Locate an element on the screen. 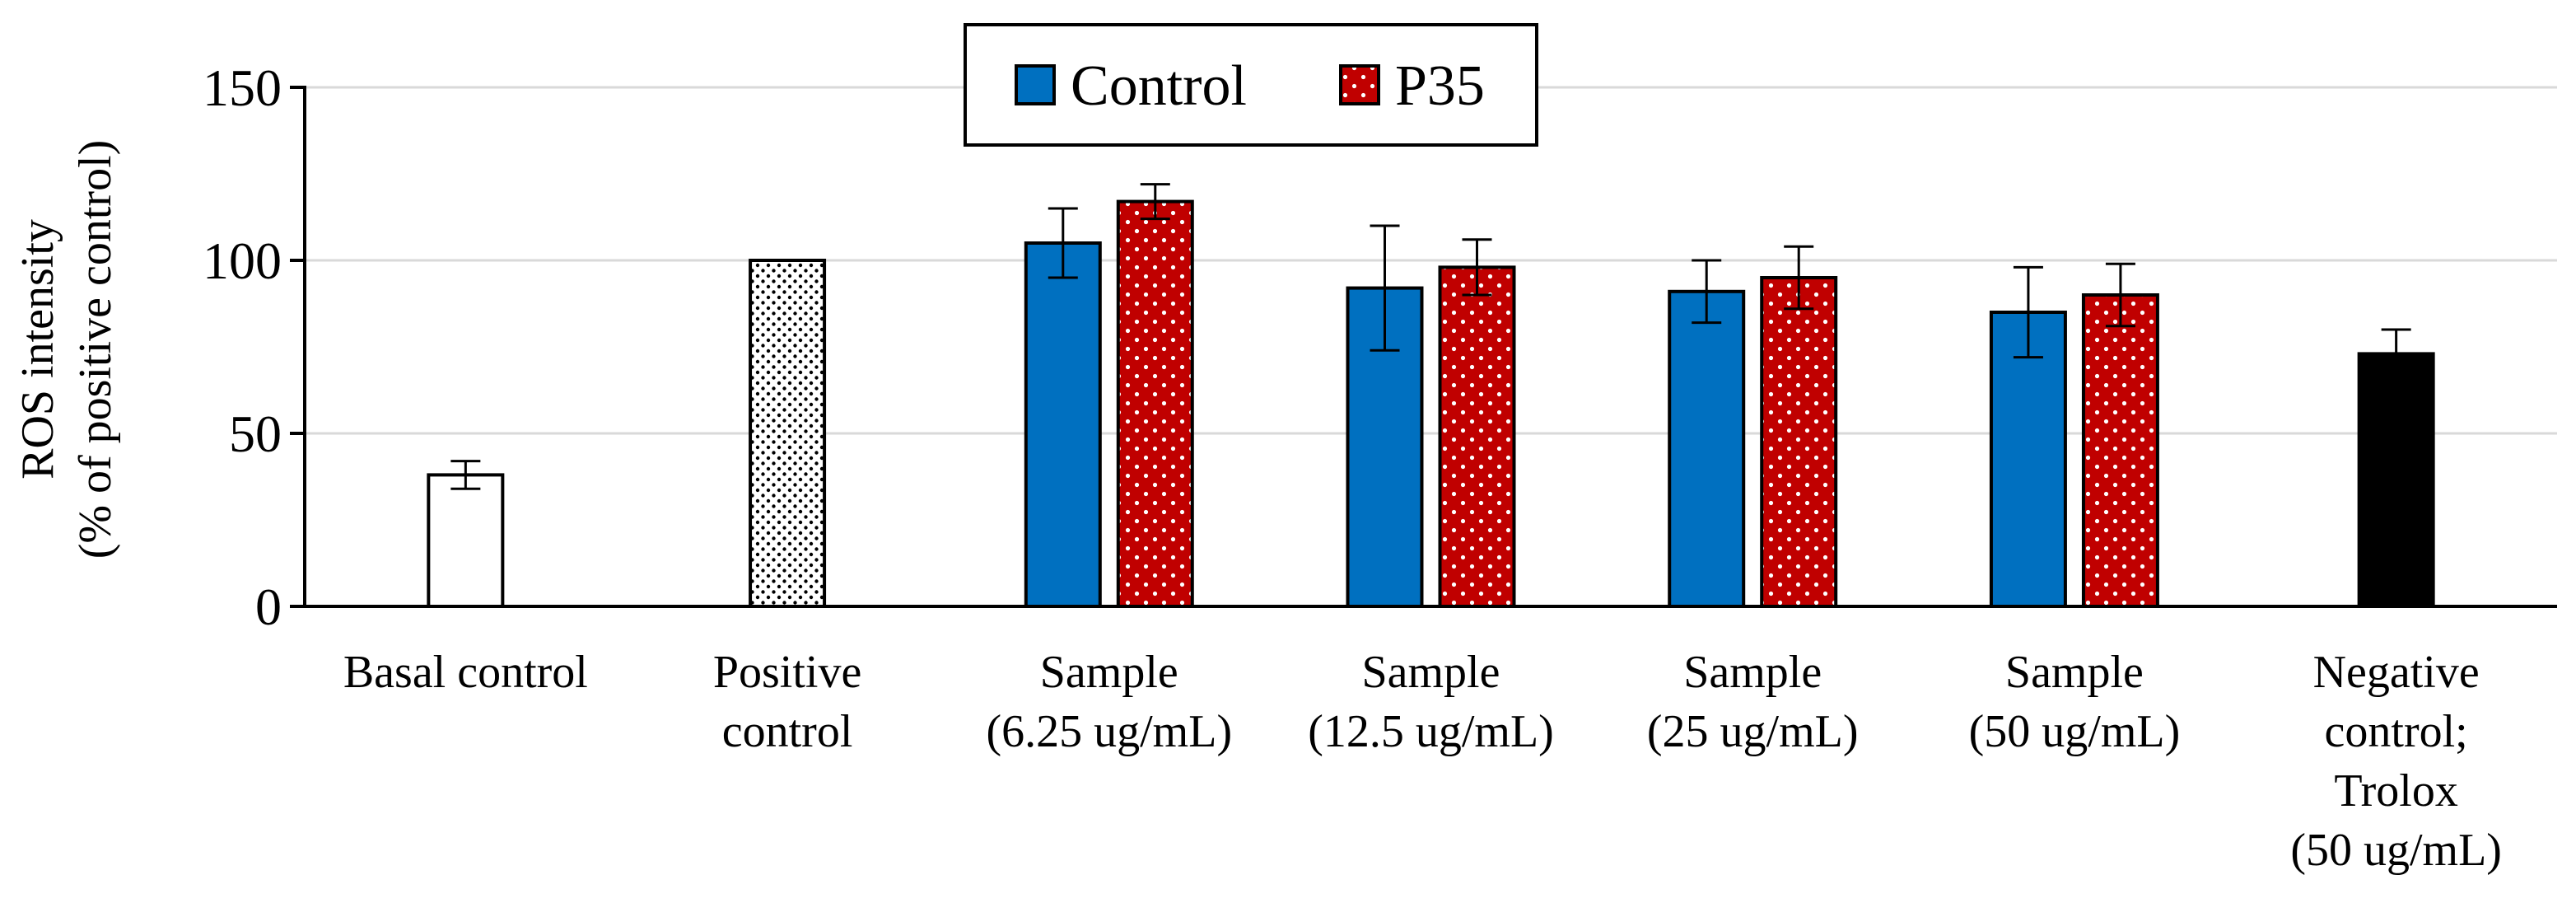 This screenshot has width=2576, height=903. x-category-label: Basal control is located at coordinates (465, 672).